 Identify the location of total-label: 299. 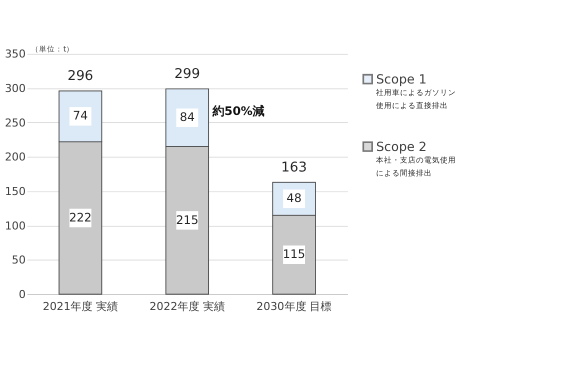
(187, 74).